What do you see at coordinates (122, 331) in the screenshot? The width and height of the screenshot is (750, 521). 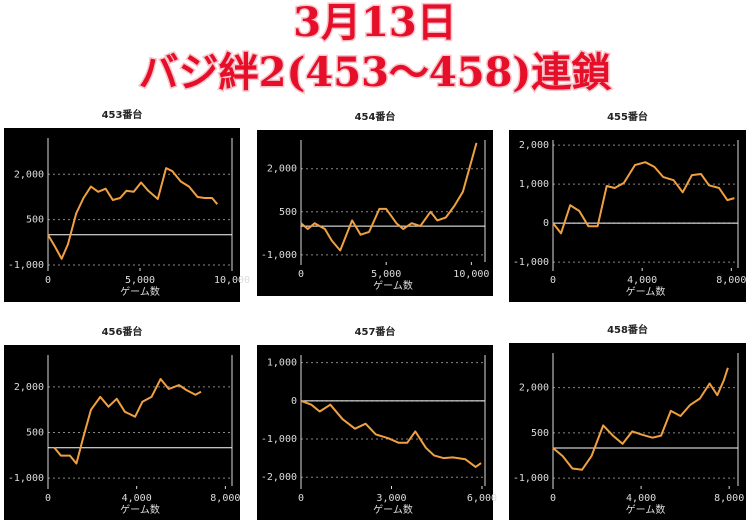 I see `chart-title: 456番台` at bounding box center [122, 331].